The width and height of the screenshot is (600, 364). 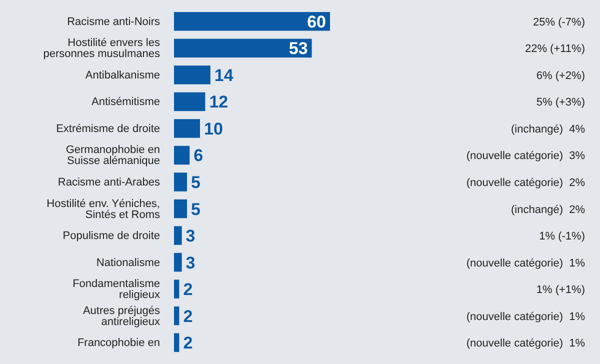 What do you see at coordinates (103, 209) in the screenshot?
I see `y-tick-label: Hostilité env. Yéniches, Sintés et Roms` at bounding box center [103, 209].